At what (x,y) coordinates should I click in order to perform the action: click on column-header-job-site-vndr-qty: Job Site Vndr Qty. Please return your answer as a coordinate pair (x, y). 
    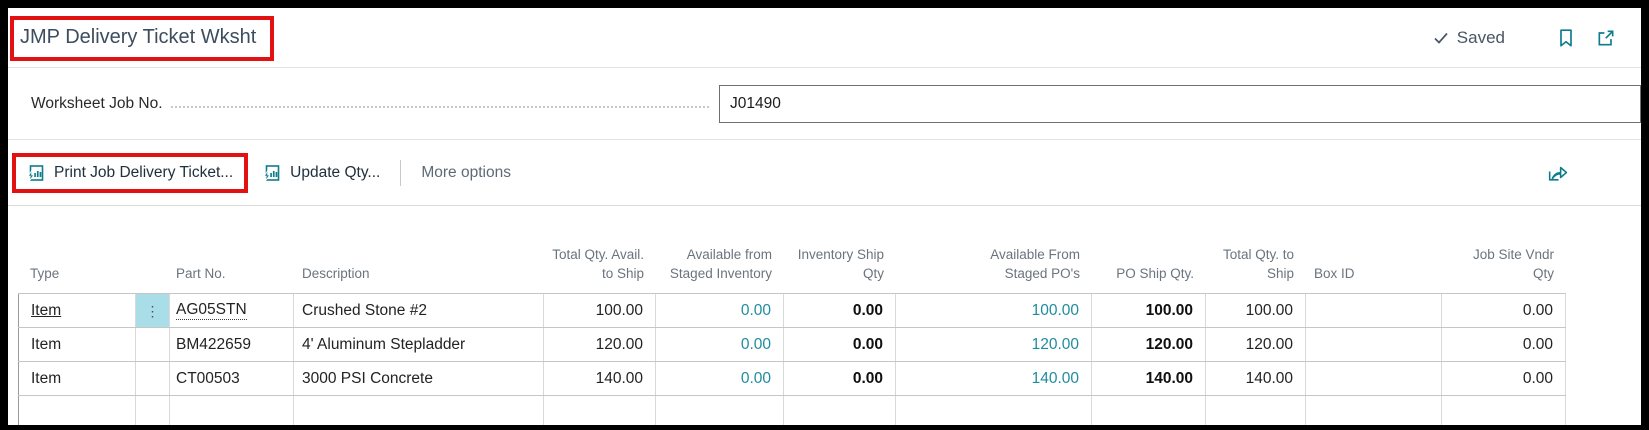
    Looking at the image, I should click on (1513, 264).